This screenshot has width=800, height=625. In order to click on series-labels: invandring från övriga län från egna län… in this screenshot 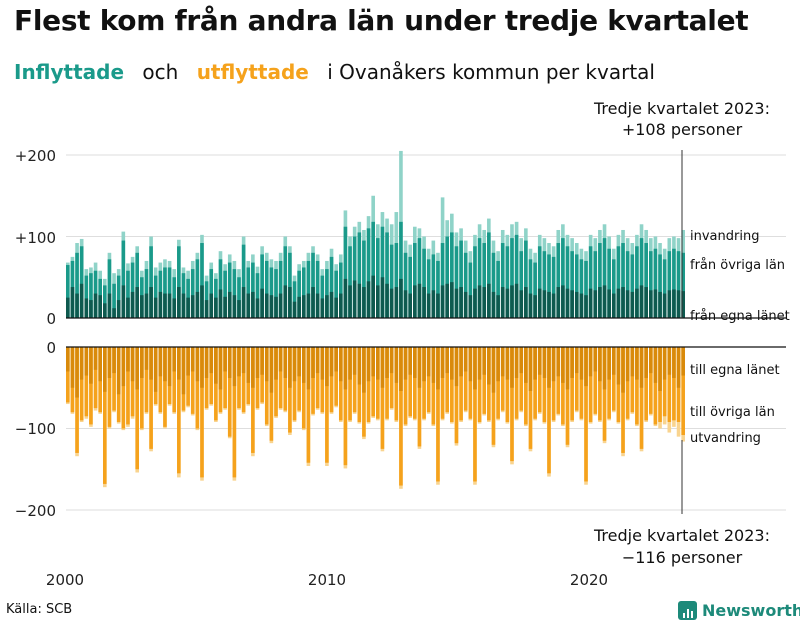, I will do `click(740, 337)`.